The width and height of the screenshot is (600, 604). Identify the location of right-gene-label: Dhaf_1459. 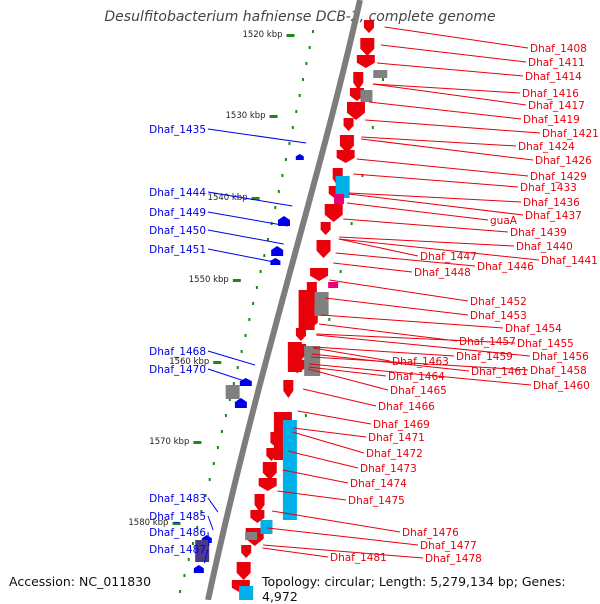
(484, 357).